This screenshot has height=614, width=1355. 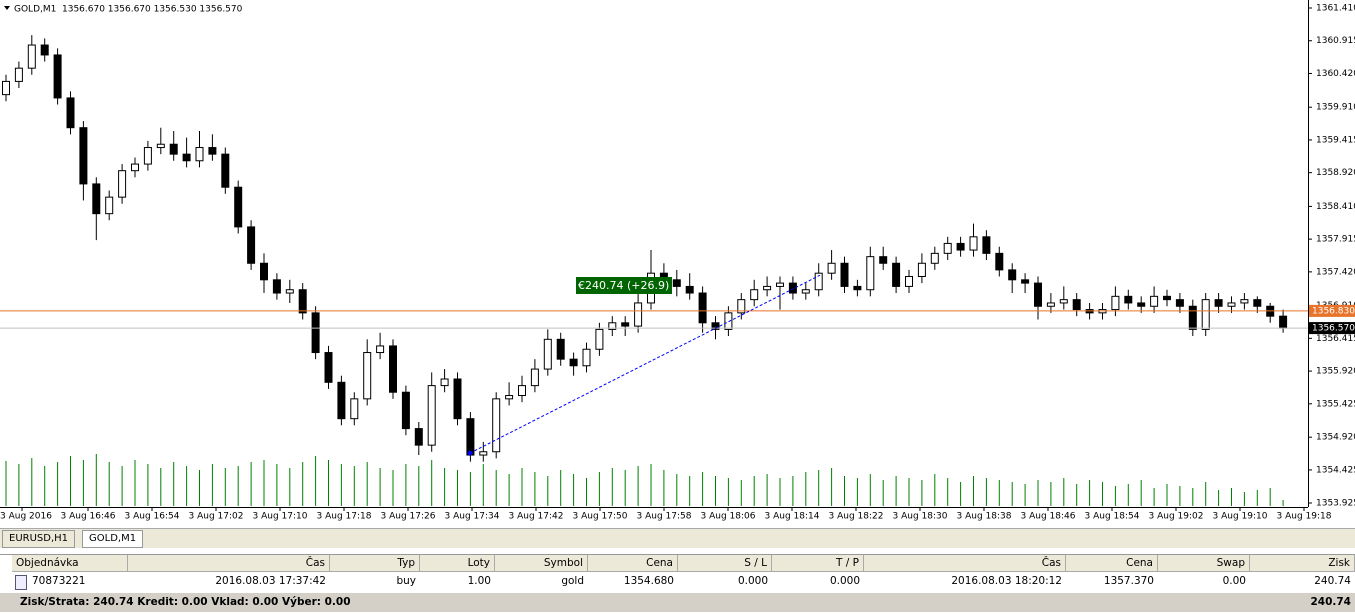 I want to click on y-tick-label: 1361.410, so click(x=1335, y=9).